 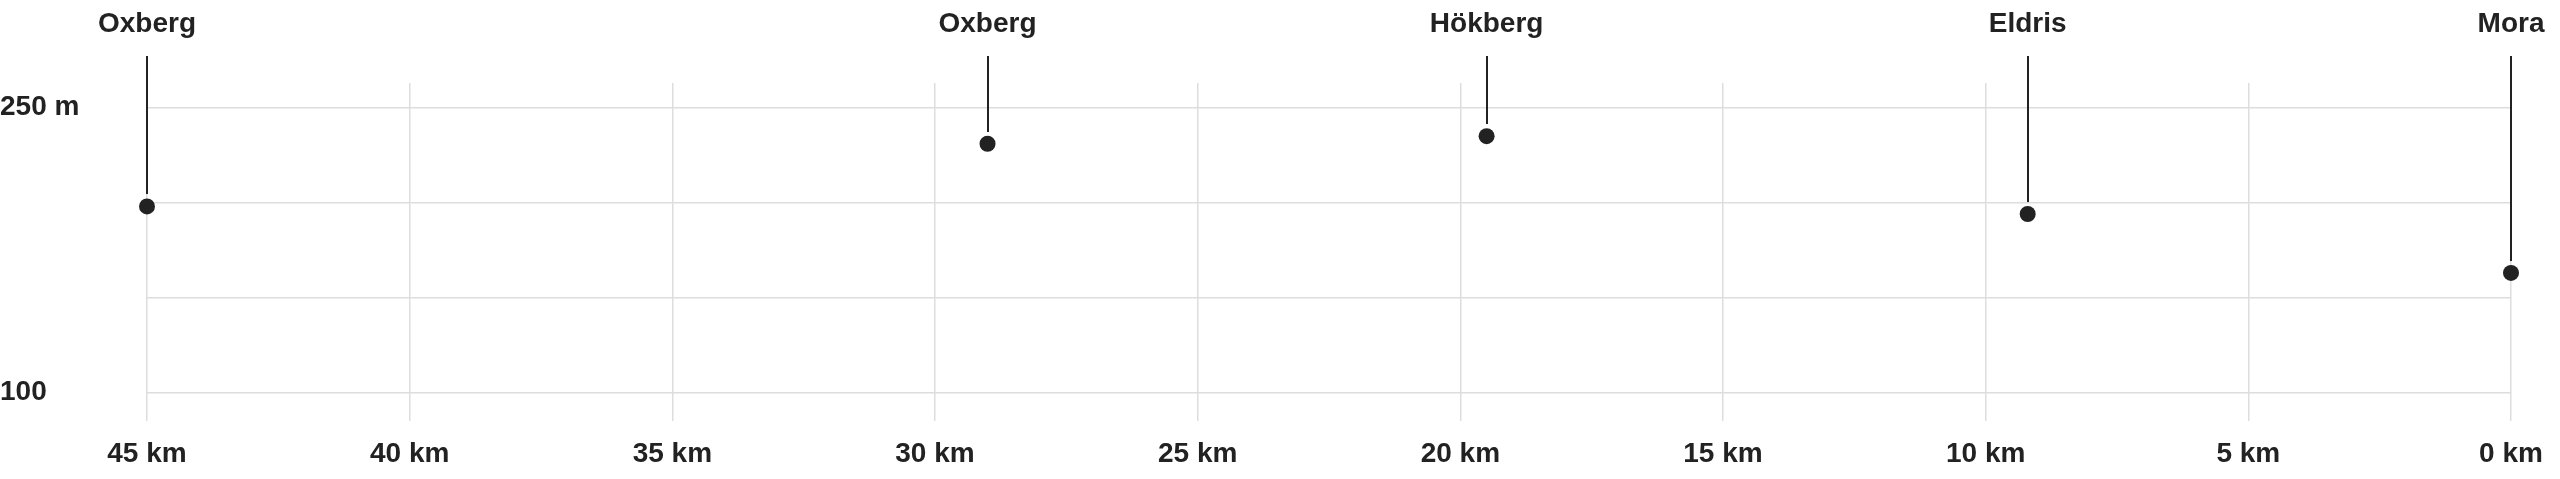 What do you see at coordinates (1197, 452) in the screenshot?
I see `x-tick-label: 25 km` at bounding box center [1197, 452].